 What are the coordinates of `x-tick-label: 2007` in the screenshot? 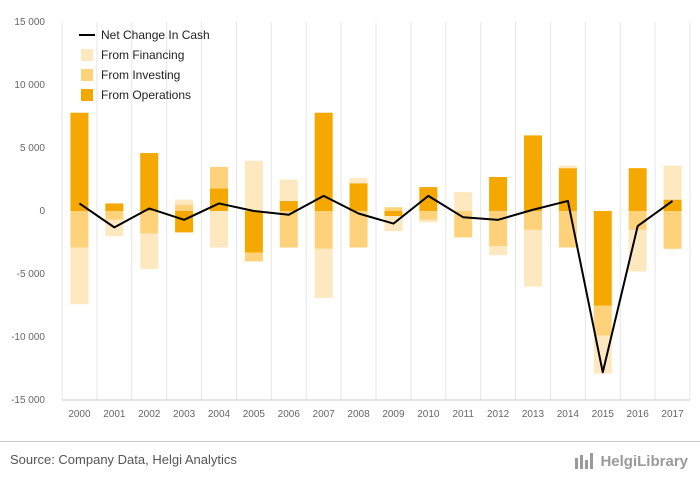 It's located at (324, 414).